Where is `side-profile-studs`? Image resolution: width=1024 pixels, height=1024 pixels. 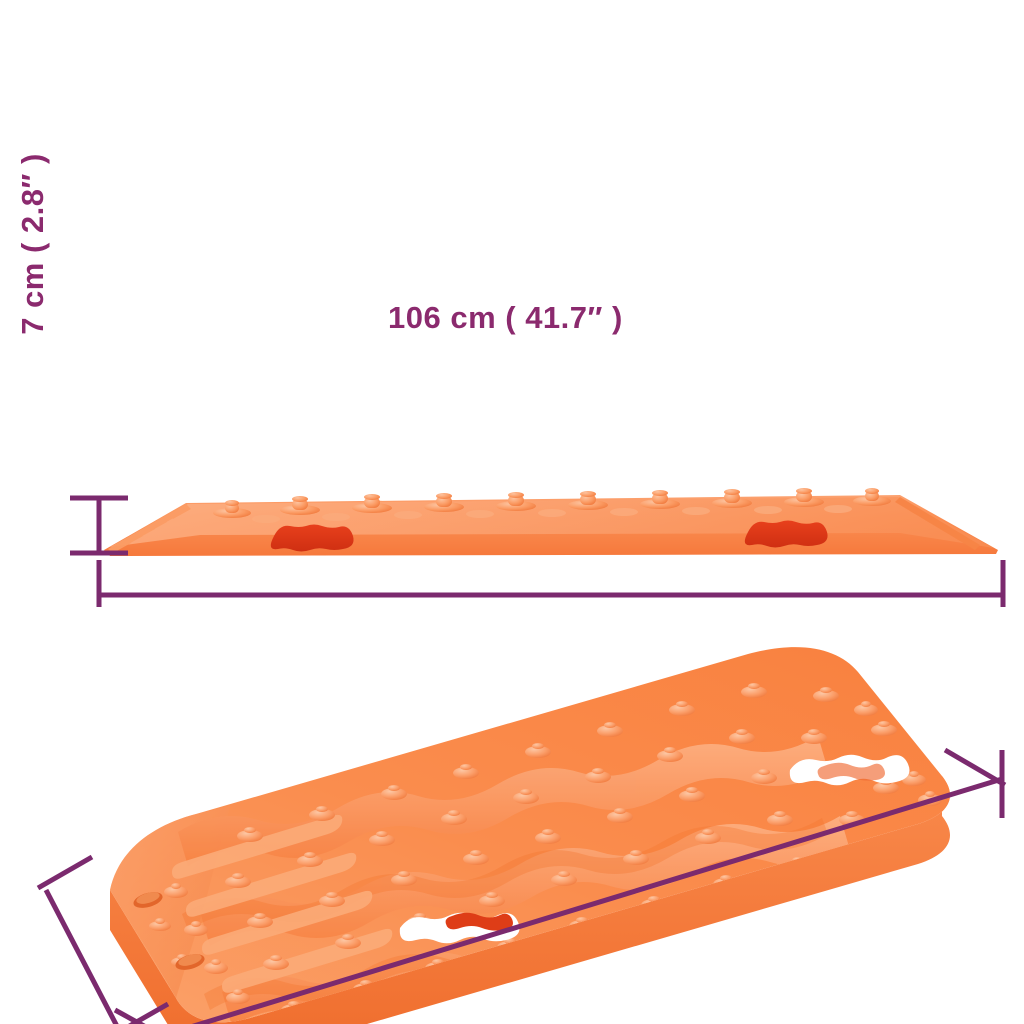 side-profile-studs is located at coordinates (552, 505).